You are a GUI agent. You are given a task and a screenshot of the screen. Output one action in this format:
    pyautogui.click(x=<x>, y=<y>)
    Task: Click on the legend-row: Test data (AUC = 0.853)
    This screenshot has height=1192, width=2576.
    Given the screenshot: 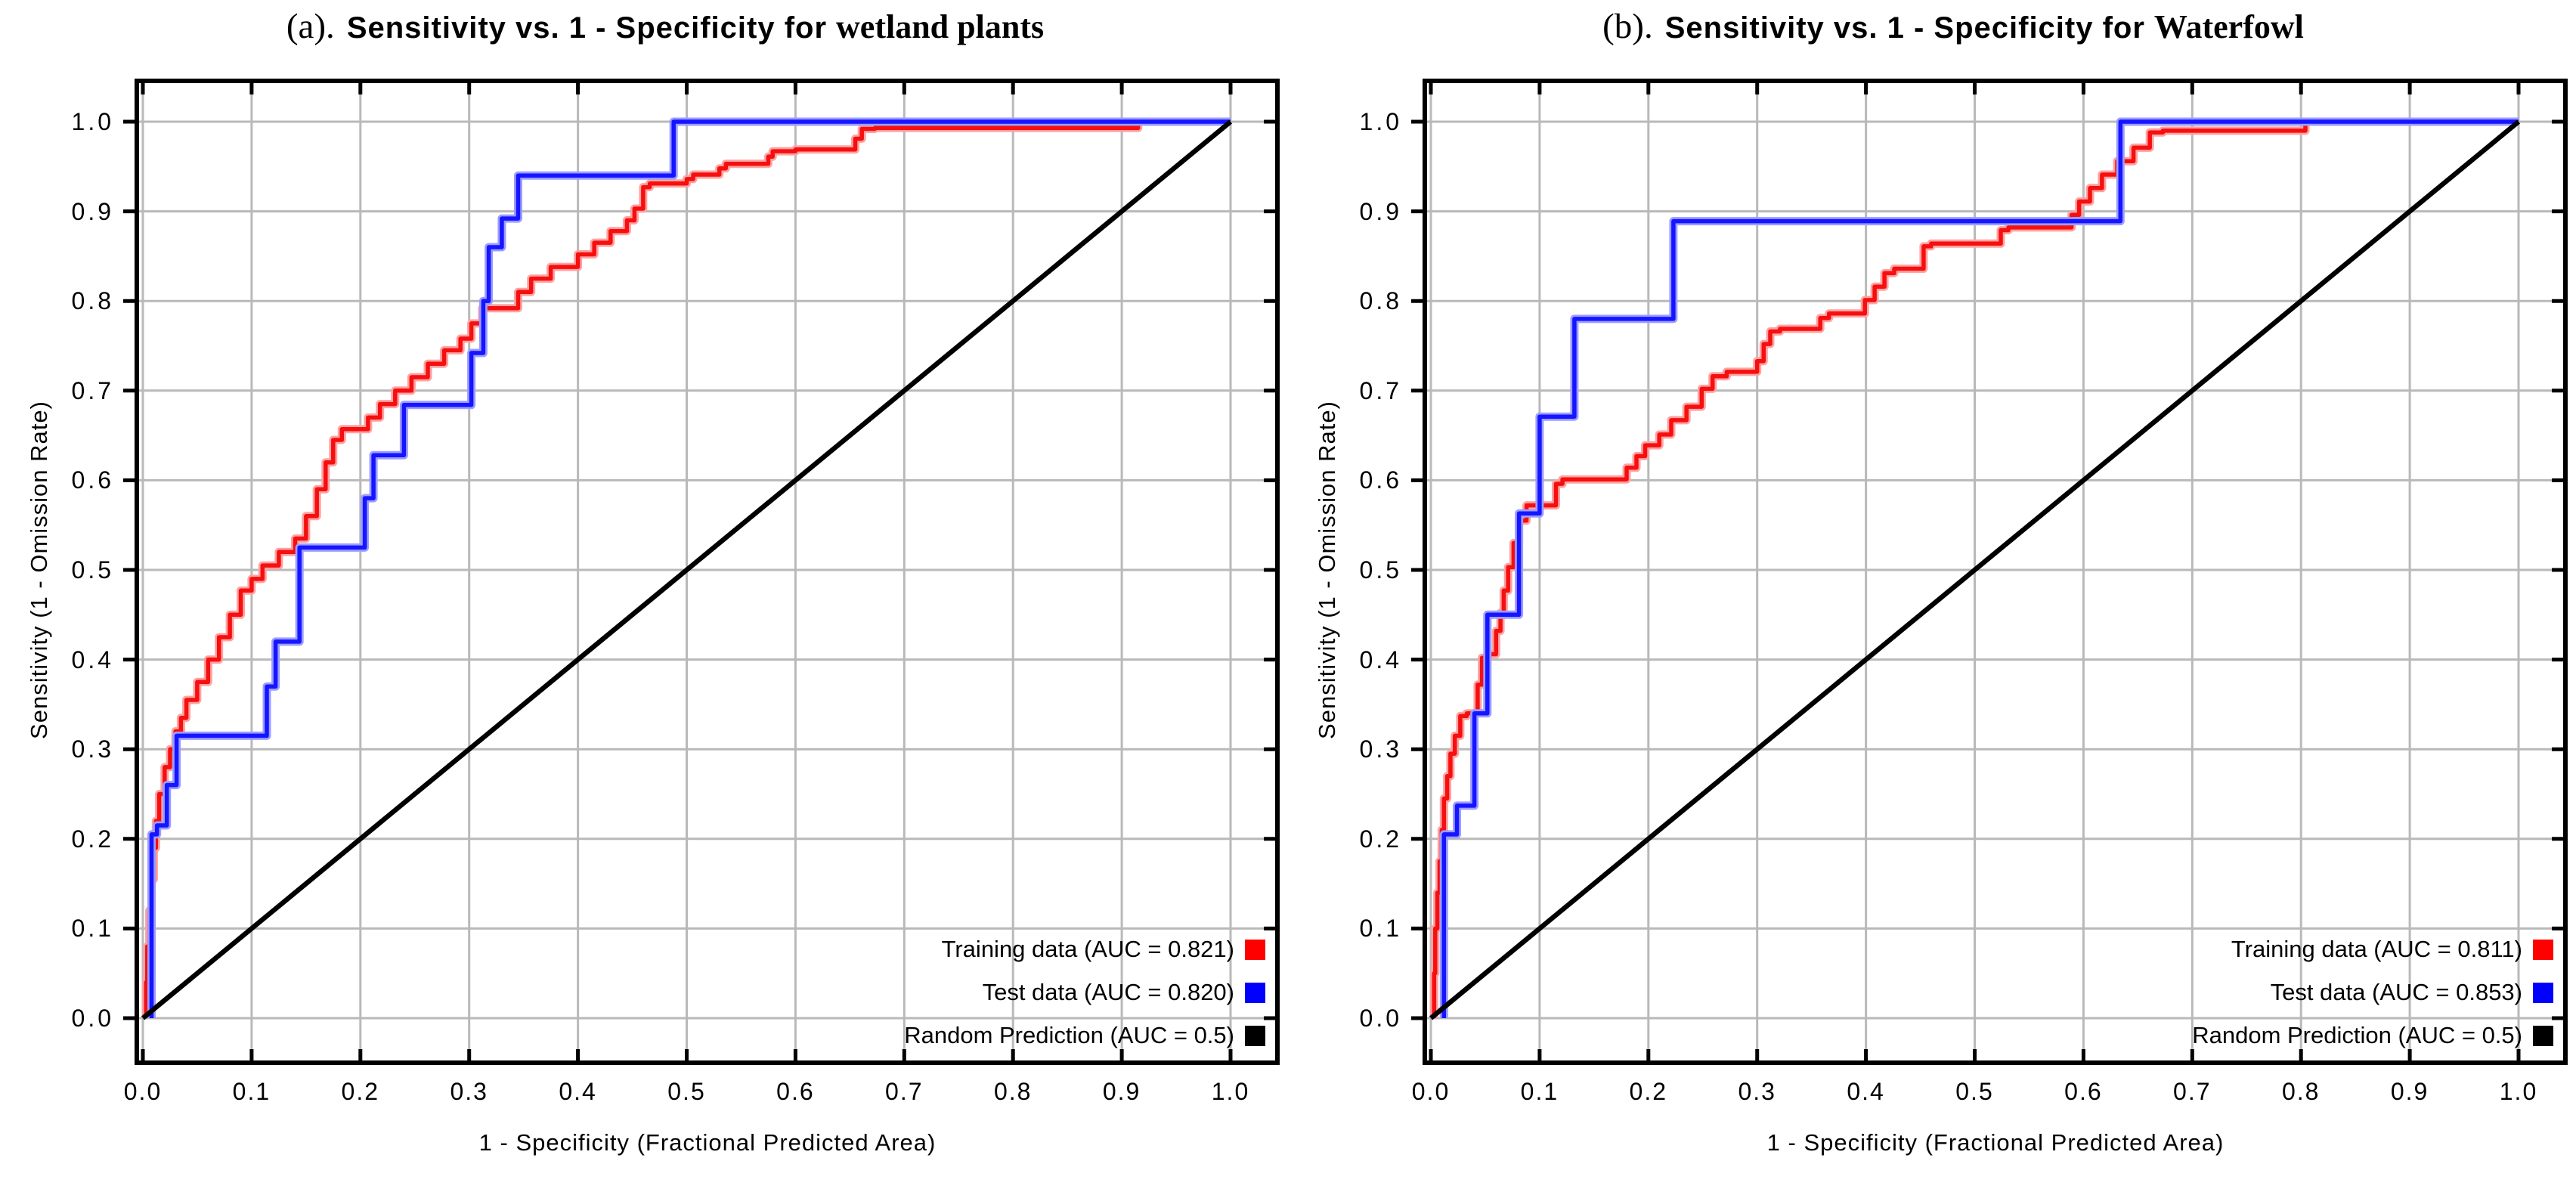 What is the action you would take?
    pyautogui.click(x=2412, y=992)
    